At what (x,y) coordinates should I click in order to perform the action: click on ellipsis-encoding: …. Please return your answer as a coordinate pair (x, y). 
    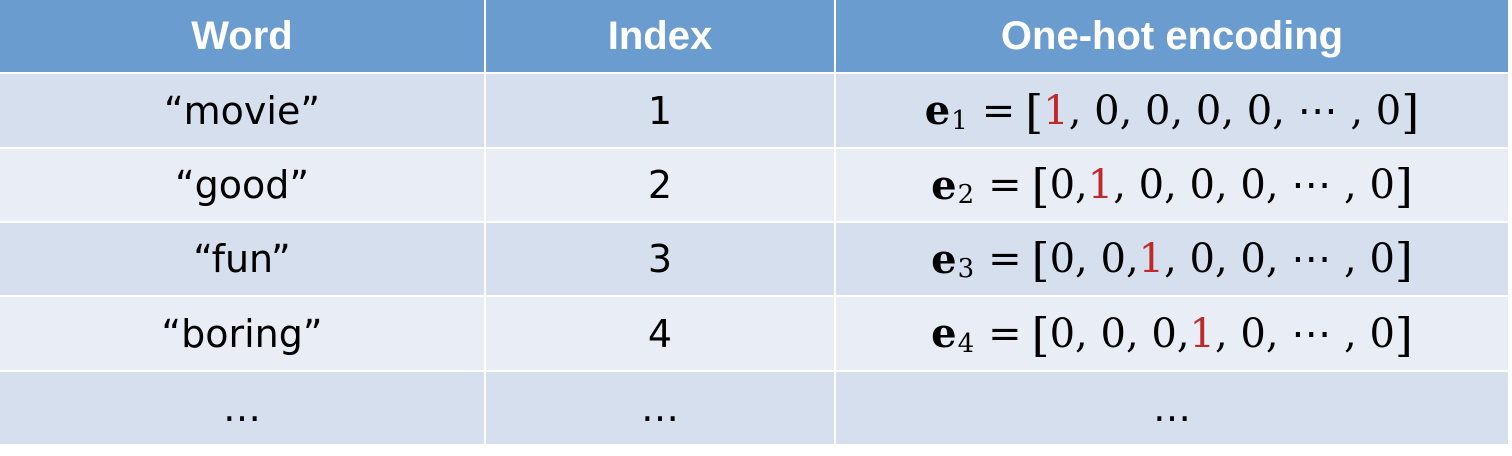
    Looking at the image, I should click on (1172, 409).